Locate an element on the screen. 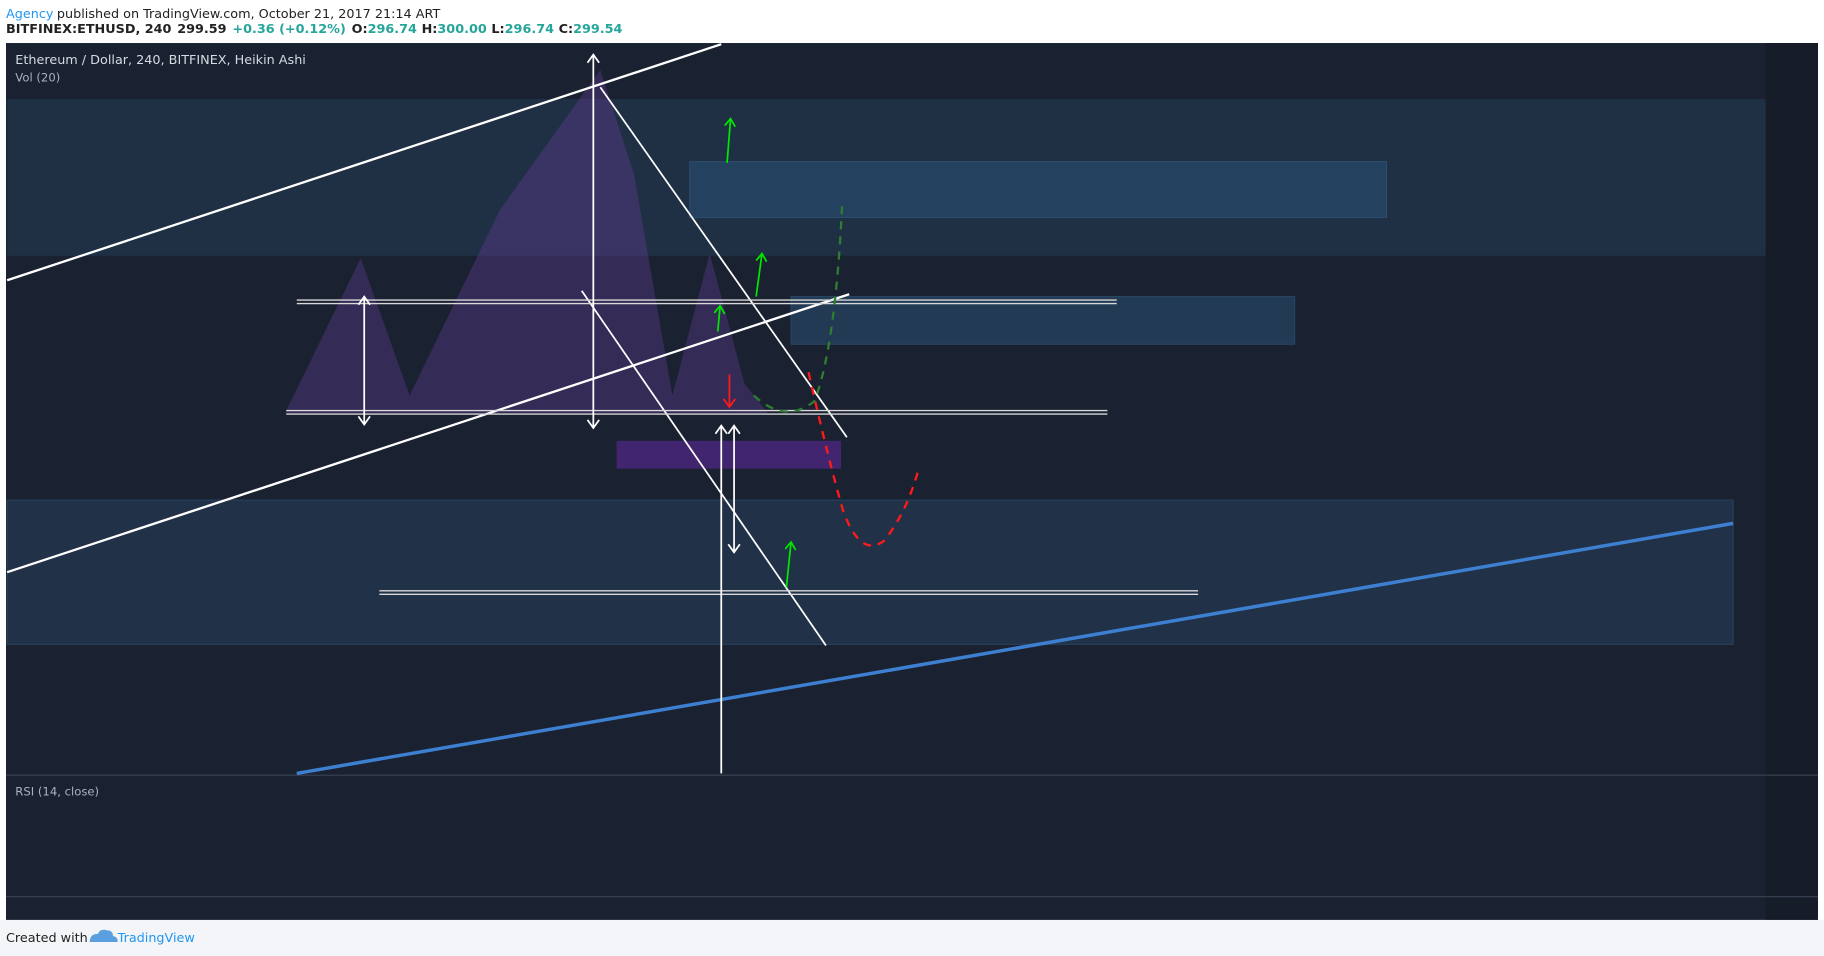  ohlc-value: 299.54 is located at coordinates (597, 29).